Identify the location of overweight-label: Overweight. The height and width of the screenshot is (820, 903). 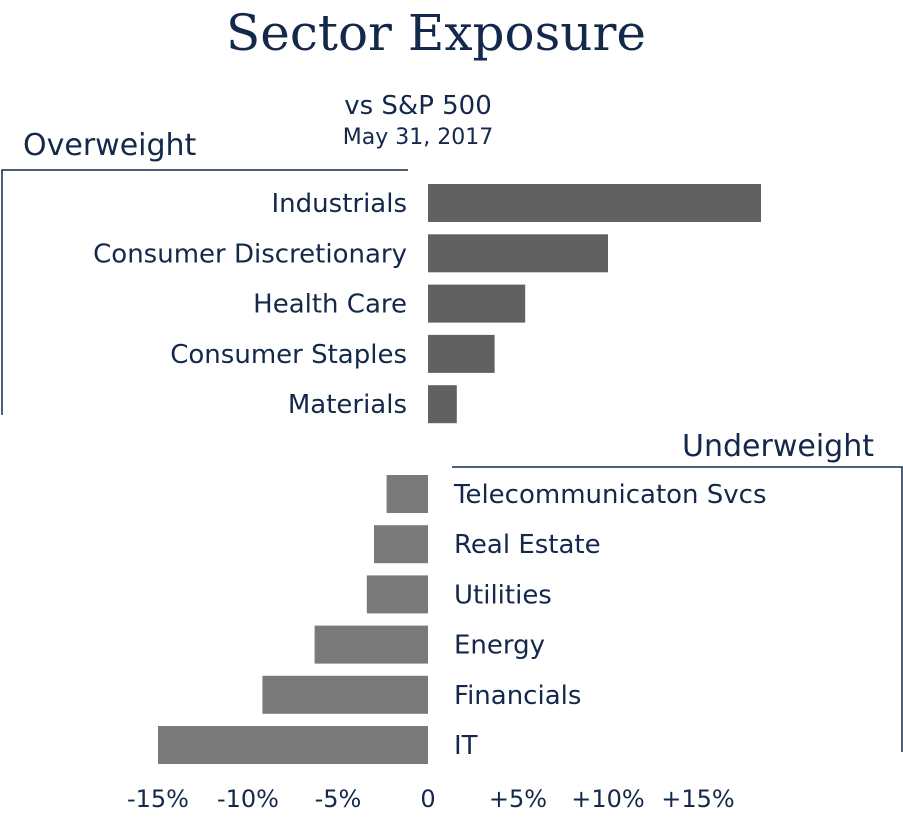
(110, 145).